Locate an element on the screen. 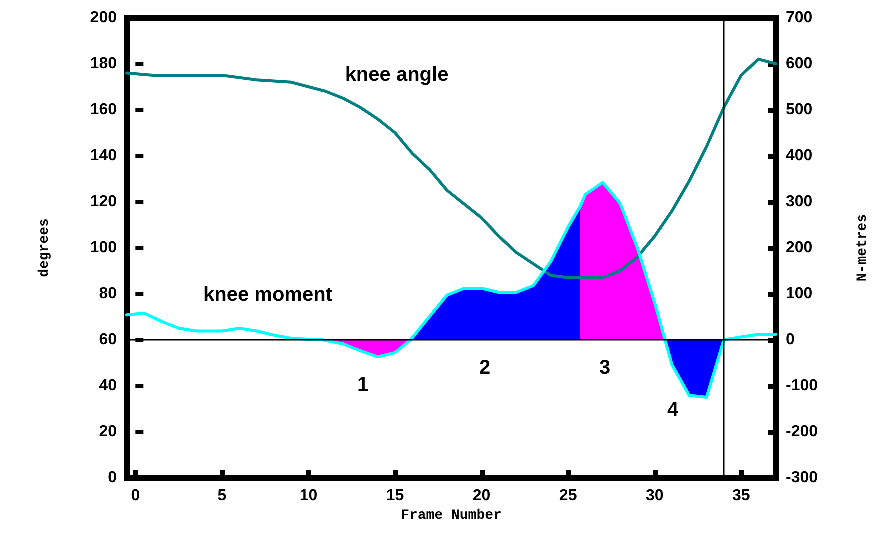 This screenshot has width=892, height=536. y2-tick-label: 700 is located at coordinates (799, 18).